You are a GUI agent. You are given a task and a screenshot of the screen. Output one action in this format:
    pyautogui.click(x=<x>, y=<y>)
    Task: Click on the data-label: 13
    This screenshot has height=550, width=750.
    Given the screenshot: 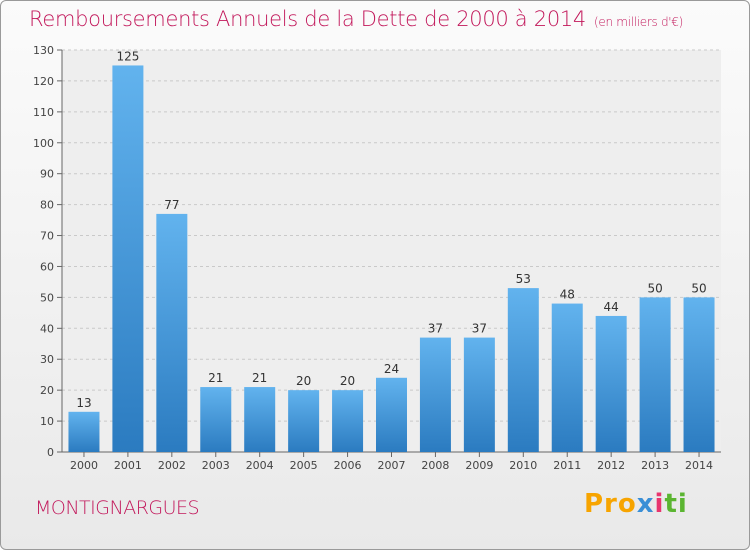 What is the action you would take?
    pyautogui.click(x=83, y=403)
    